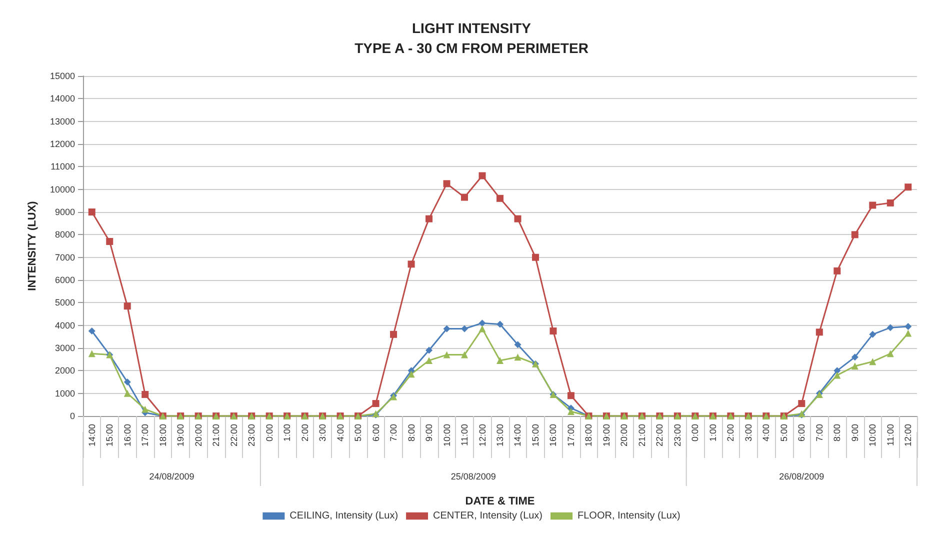 The width and height of the screenshot is (943, 539). Describe the element at coordinates (72, 416) in the screenshot. I see `y-tick-label: 0` at that location.